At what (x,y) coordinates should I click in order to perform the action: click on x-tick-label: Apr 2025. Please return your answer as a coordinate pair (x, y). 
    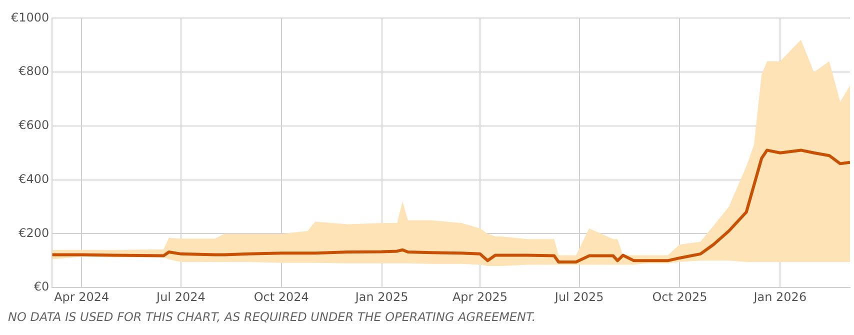
    Looking at the image, I should click on (480, 297).